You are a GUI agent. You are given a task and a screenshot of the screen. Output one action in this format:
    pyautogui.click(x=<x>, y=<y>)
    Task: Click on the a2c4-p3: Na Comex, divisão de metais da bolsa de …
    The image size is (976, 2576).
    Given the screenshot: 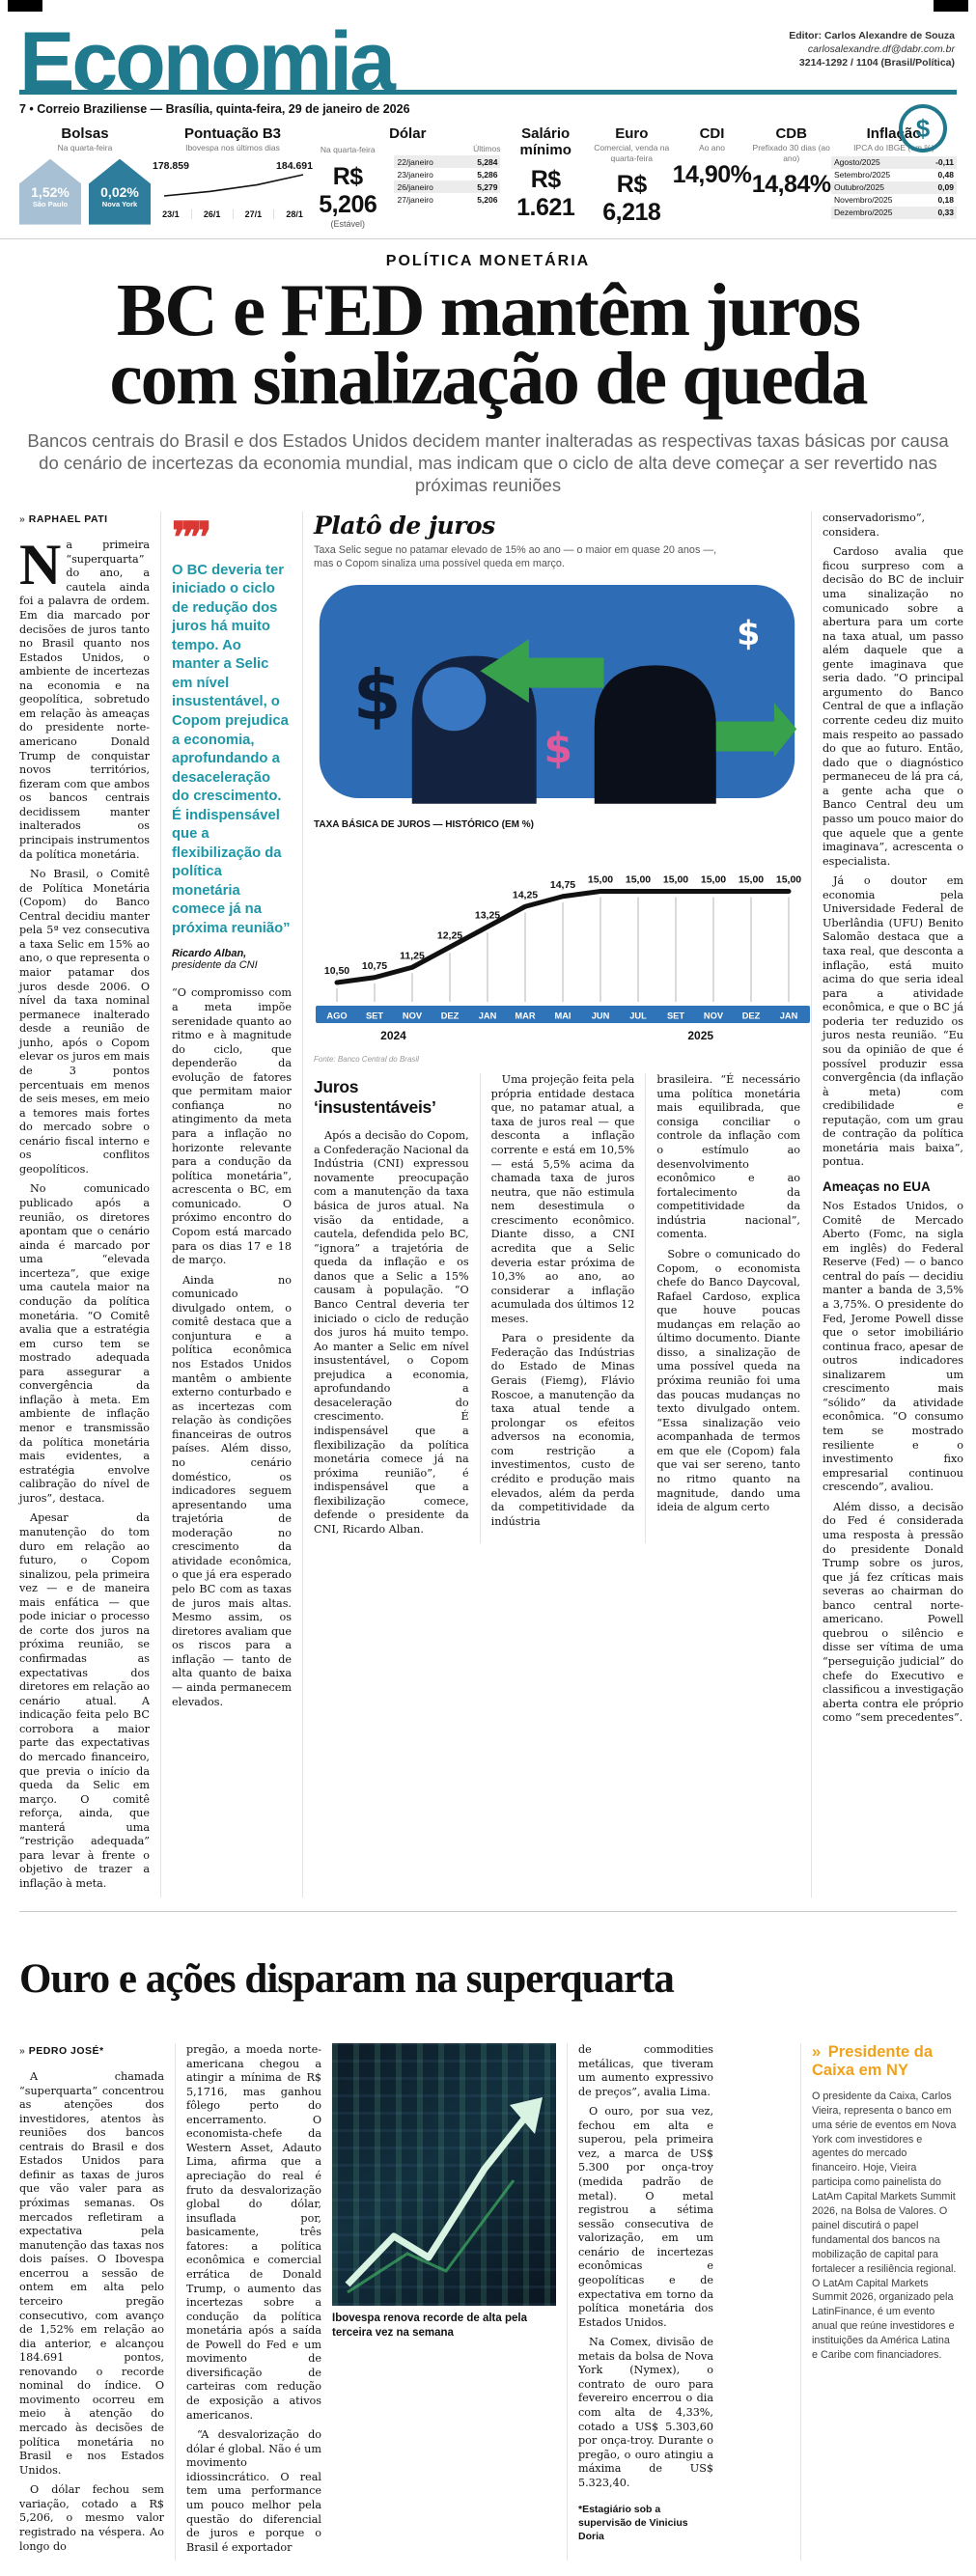 What is the action you would take?
    pyautogui.click(x=646, y=2412)
    